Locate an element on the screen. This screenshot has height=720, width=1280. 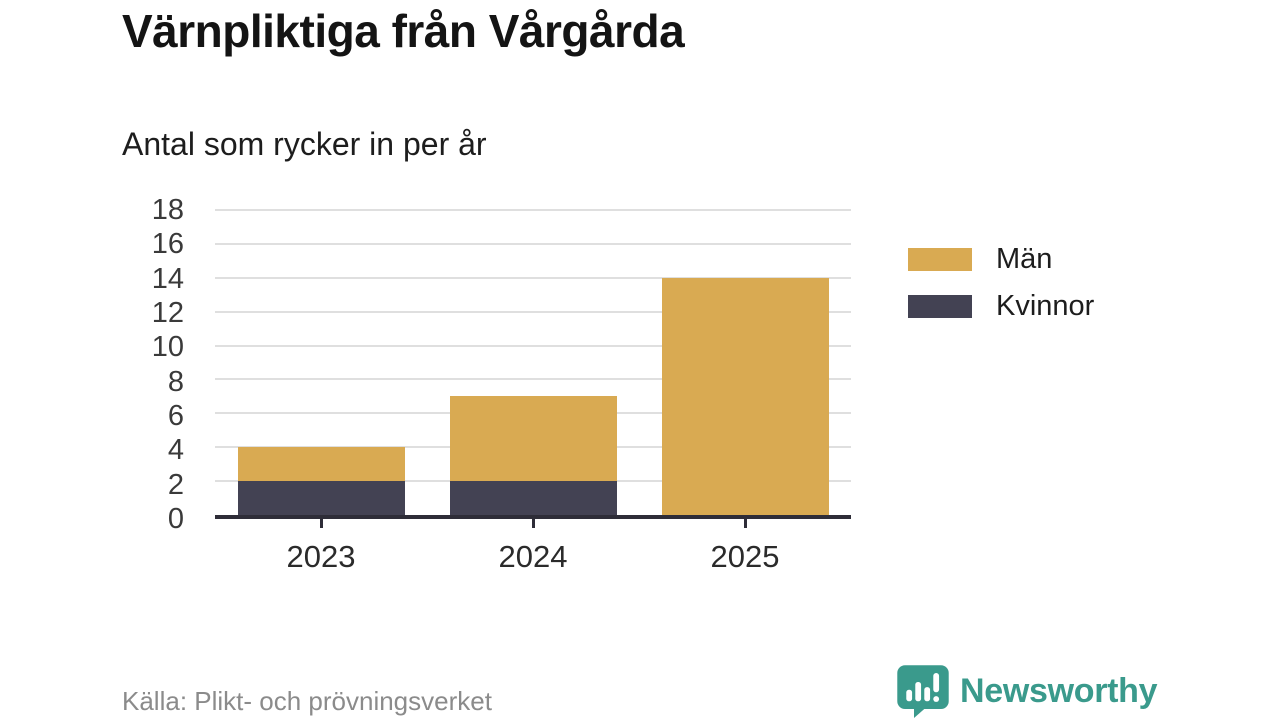
newsworthy-logo: Newsworthy is located at coordinates (1027, 691).